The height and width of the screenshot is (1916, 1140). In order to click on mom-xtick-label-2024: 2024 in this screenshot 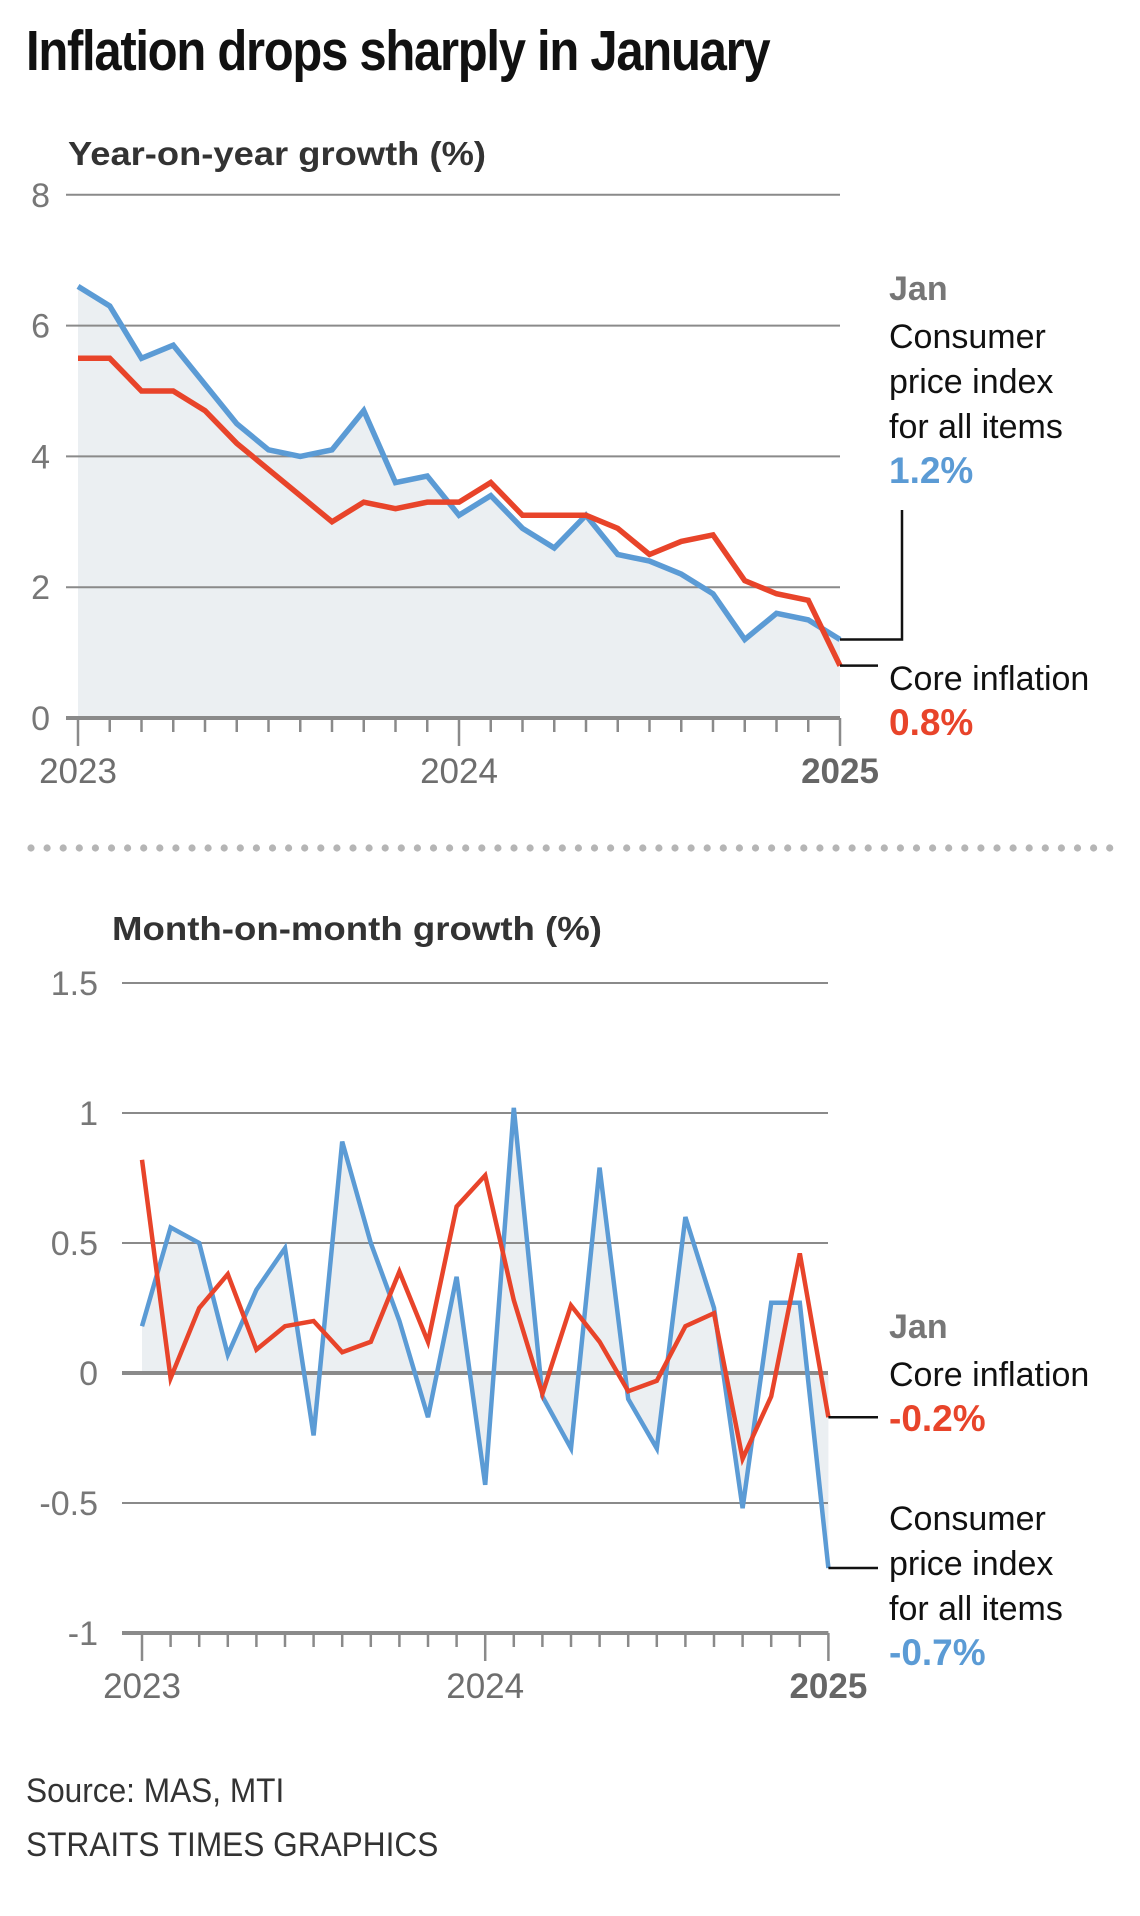, I will do `click(485, 1686)`.